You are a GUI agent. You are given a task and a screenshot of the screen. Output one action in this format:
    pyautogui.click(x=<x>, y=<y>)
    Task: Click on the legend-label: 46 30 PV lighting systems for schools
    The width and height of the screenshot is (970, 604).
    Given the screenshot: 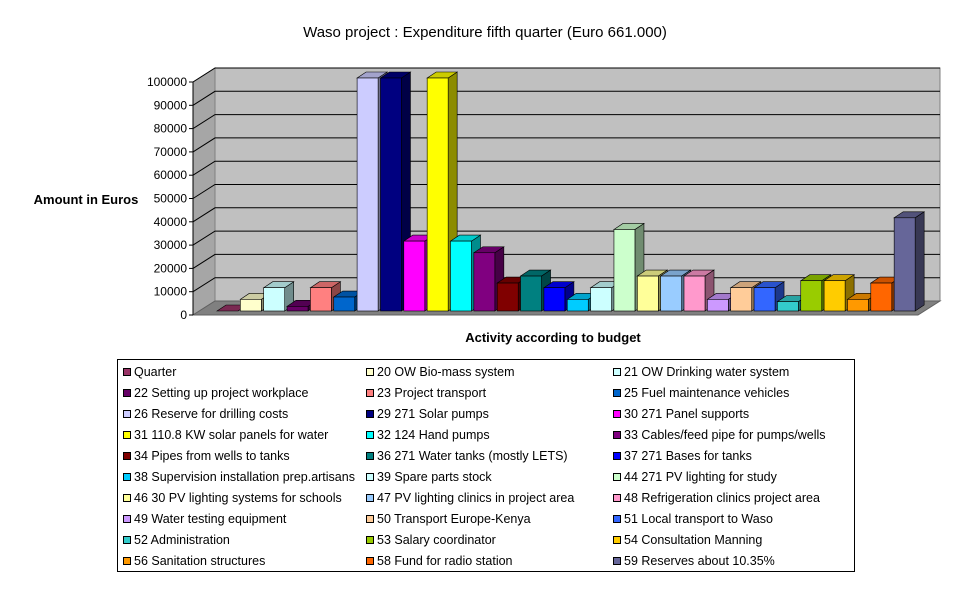 What is the action you would take?
    pyautogui.click(x=238, y=498)
    